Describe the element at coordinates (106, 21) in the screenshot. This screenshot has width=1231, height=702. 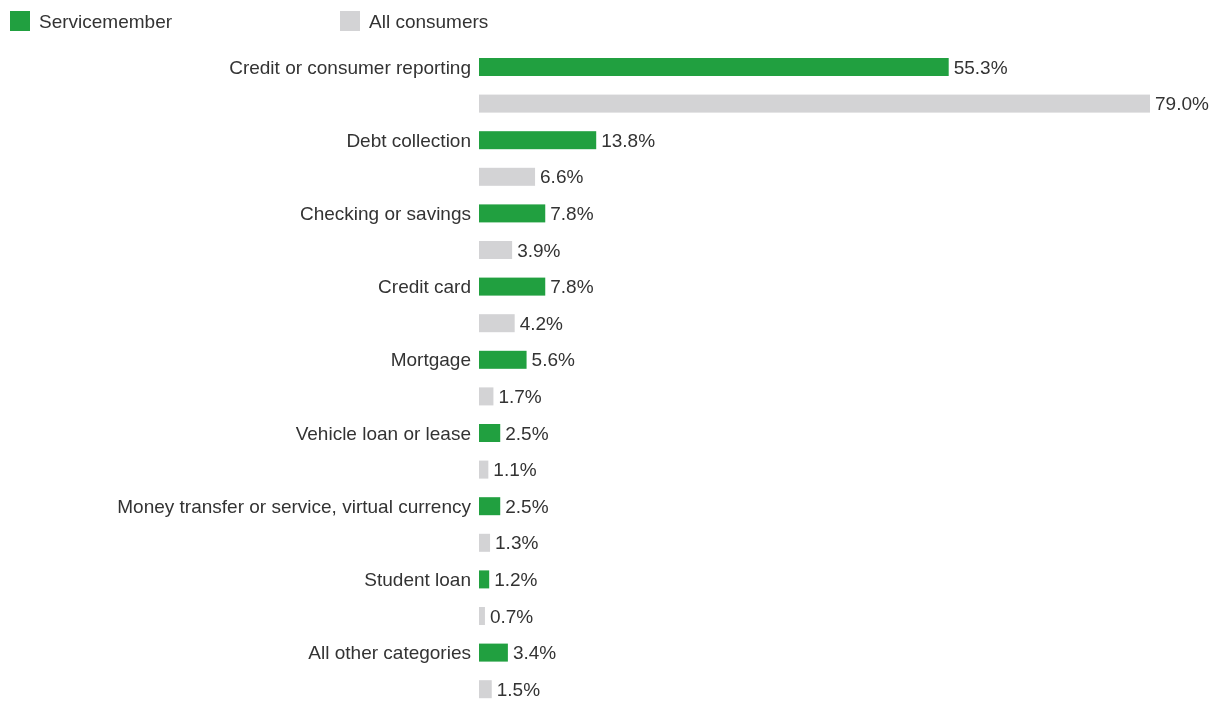
I see `legend-label: Servicemember` at that location.